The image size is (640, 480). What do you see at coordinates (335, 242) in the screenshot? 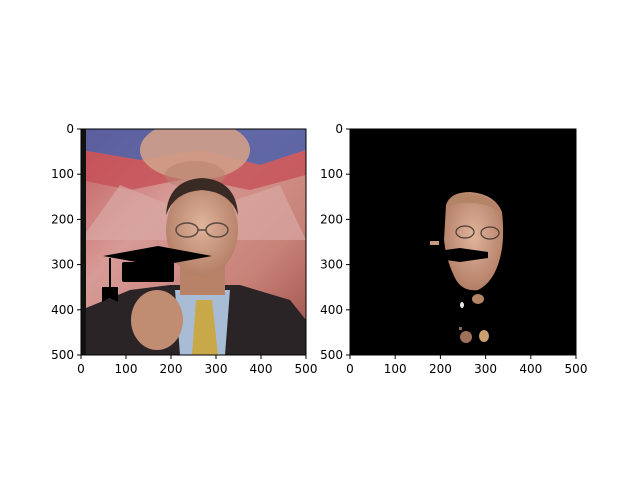
I see `right-y-ticks: 0 100 200 300 400 500` at bounding box center [335, 242].